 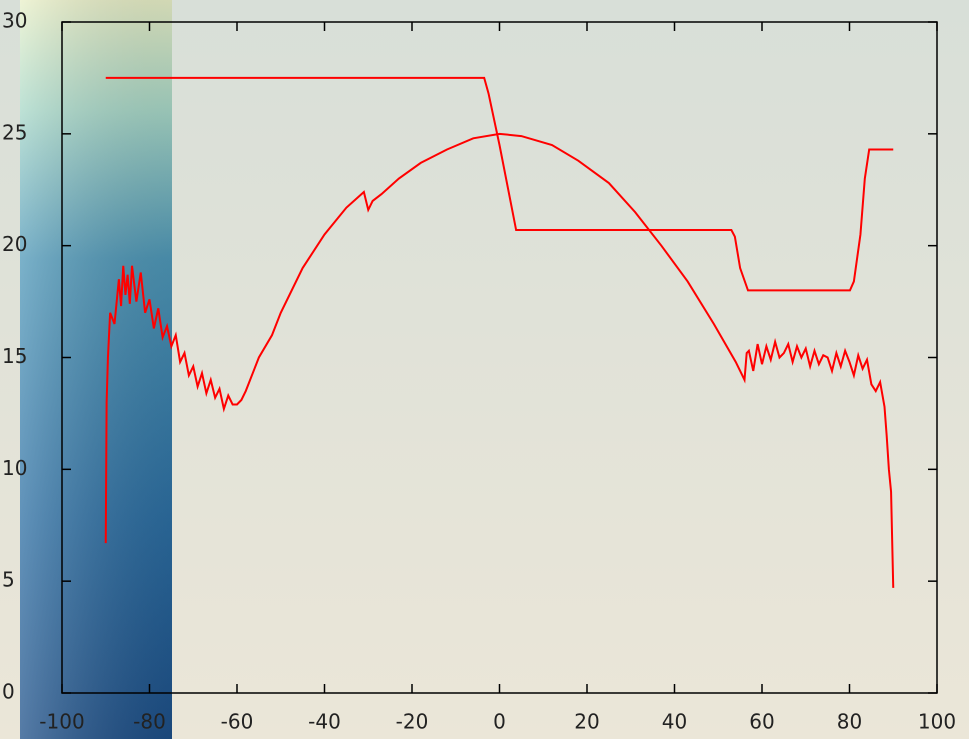 What do you see at coordinates (237, 722) in the screenshot?
I see `x-tick-label: -60` at bounding box center [237, 722].